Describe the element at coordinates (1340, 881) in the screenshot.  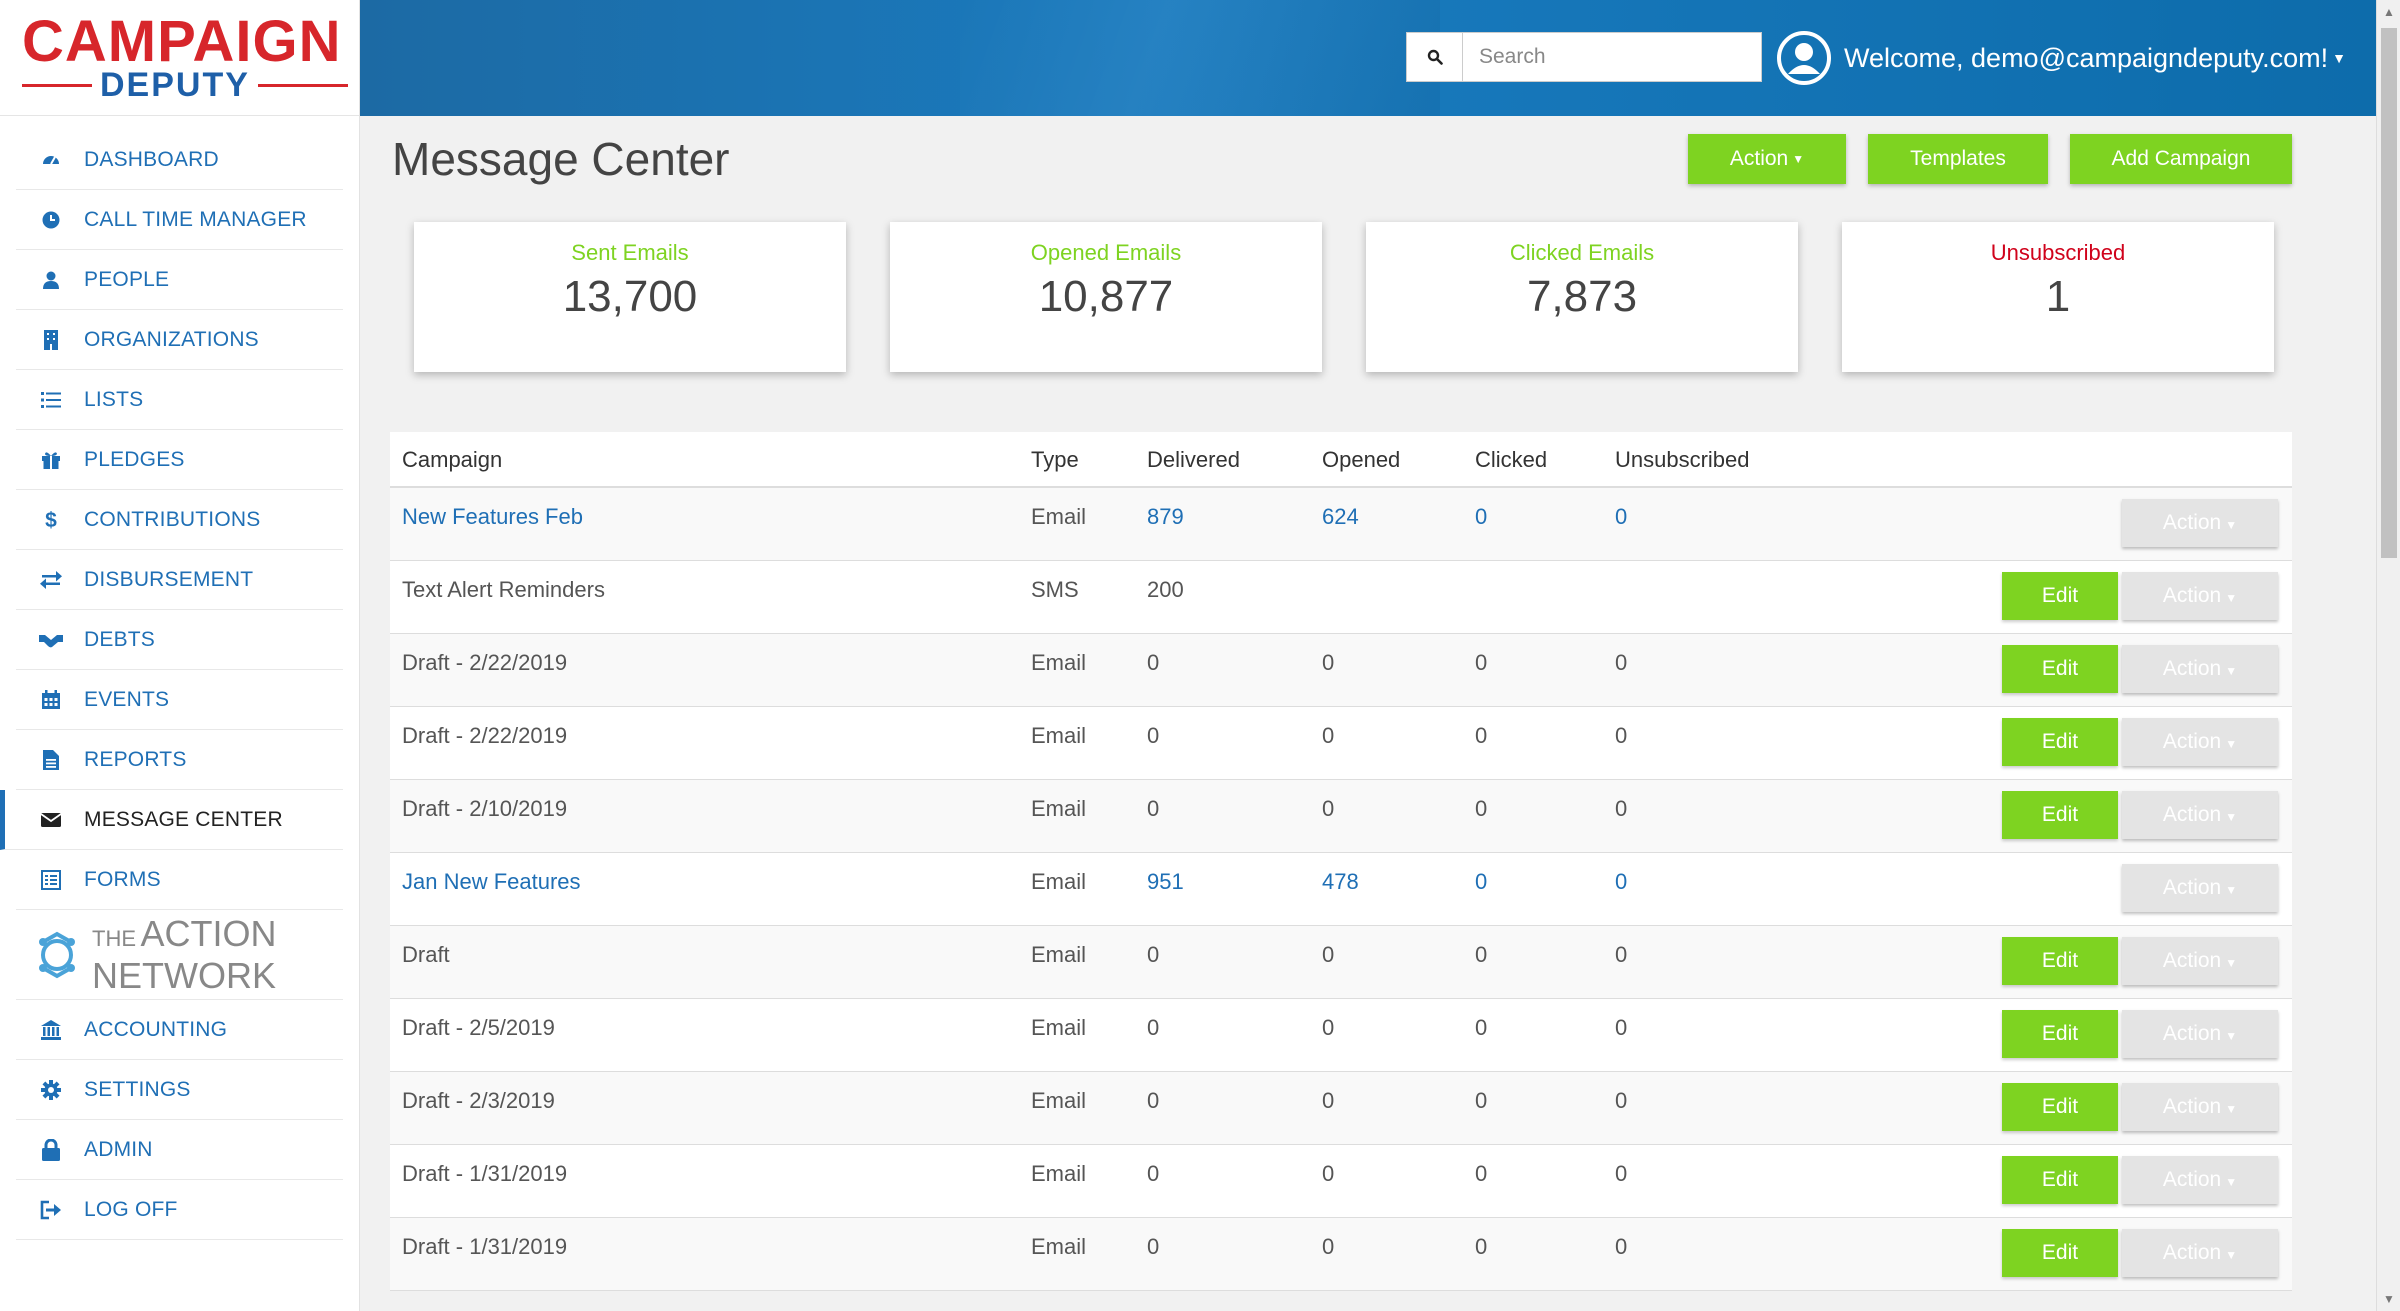
I see `cell-opened: 478` at that location.